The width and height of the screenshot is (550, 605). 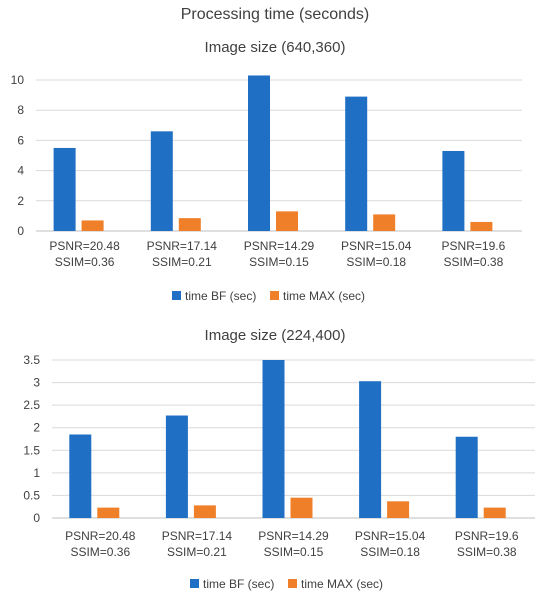 What do you see at coordinates (275, 335) in the screenshot?
I see `chart-title: Image size (224,400)` at bounding box center [275, 335].